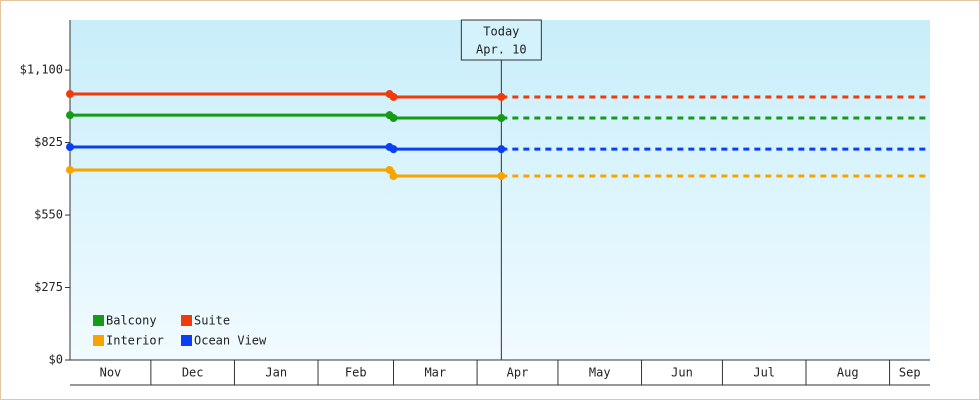  I want to click on x-tick-label: Jan, so click(276, 373).